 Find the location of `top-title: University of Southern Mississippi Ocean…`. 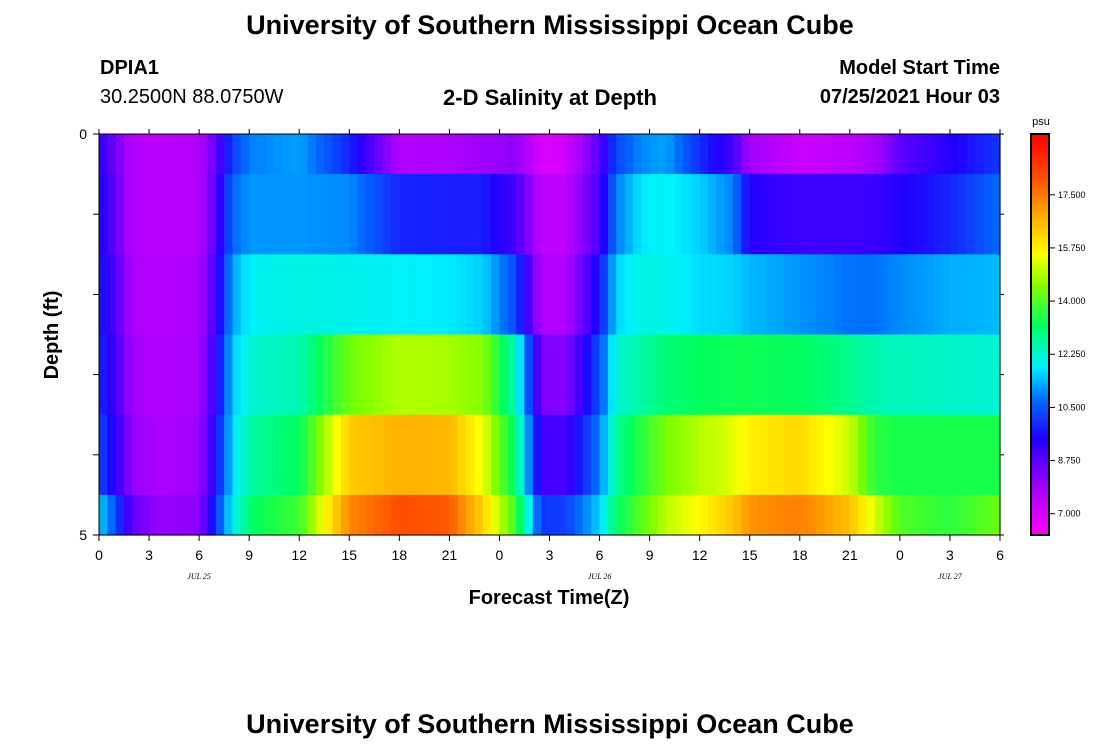

top-title: University of Southern Mississippi Ocean… is located at coordinates (550, 25).